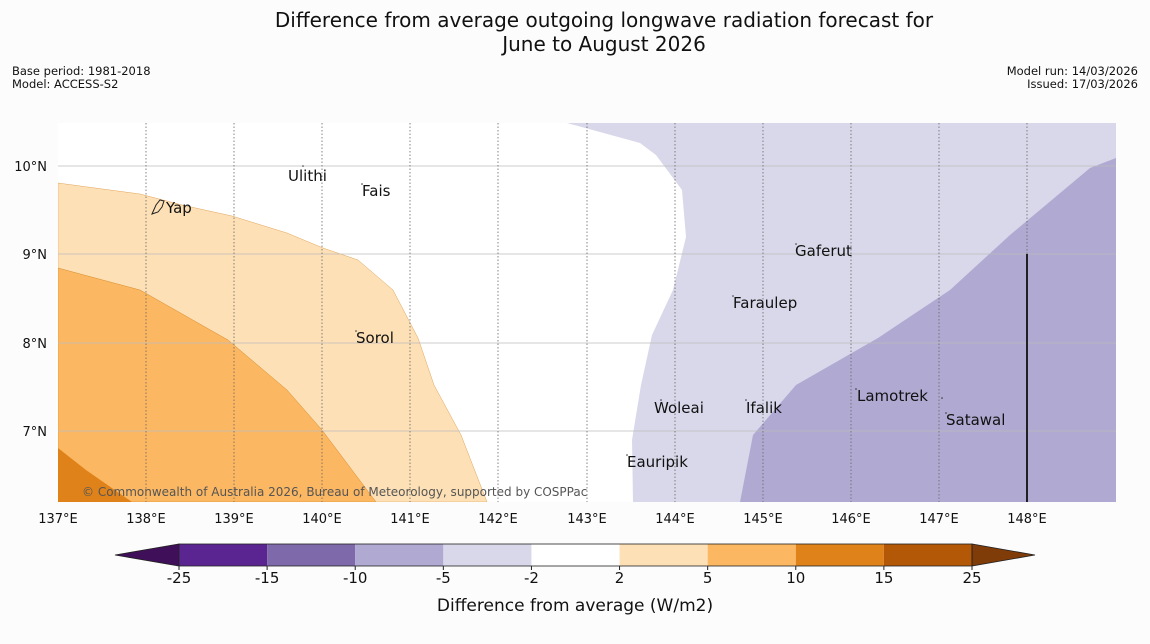  What do you see at coordinates (355, 578) in the screenshot?
I see `colorbar-tick-label: -10` at bounding box center [355, 578].